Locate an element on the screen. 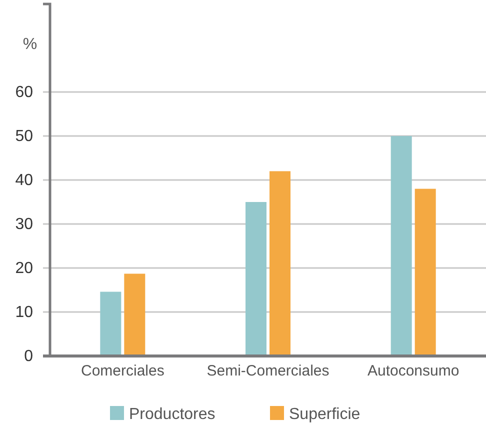 This screenshot has height=425, width=486. y-tick-label: 40 is located at coordinates (24, 181).